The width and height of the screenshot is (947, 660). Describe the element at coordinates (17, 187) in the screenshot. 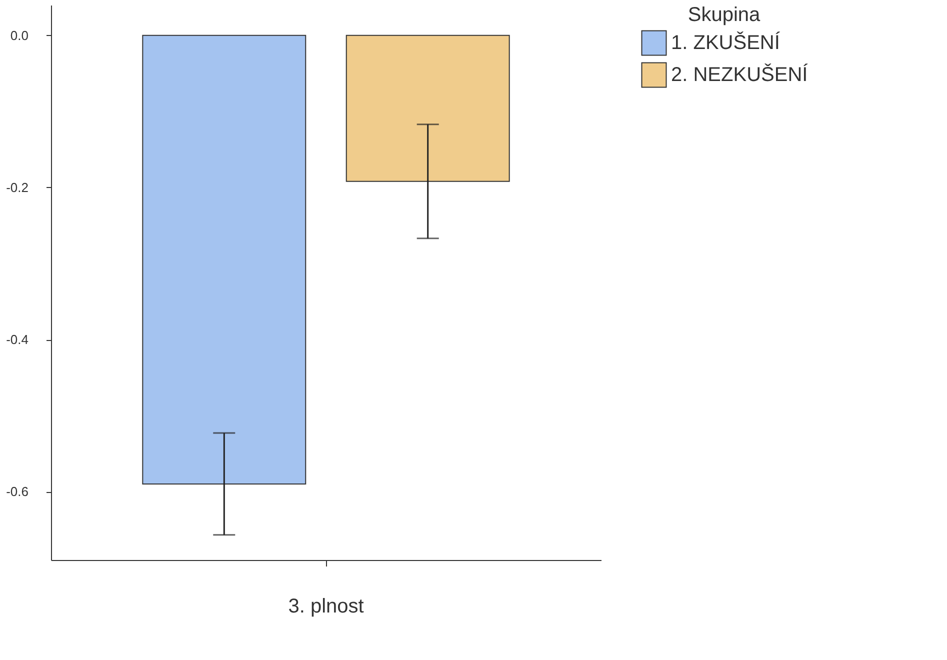

I see `y-tick-label: -0.2` at that location.